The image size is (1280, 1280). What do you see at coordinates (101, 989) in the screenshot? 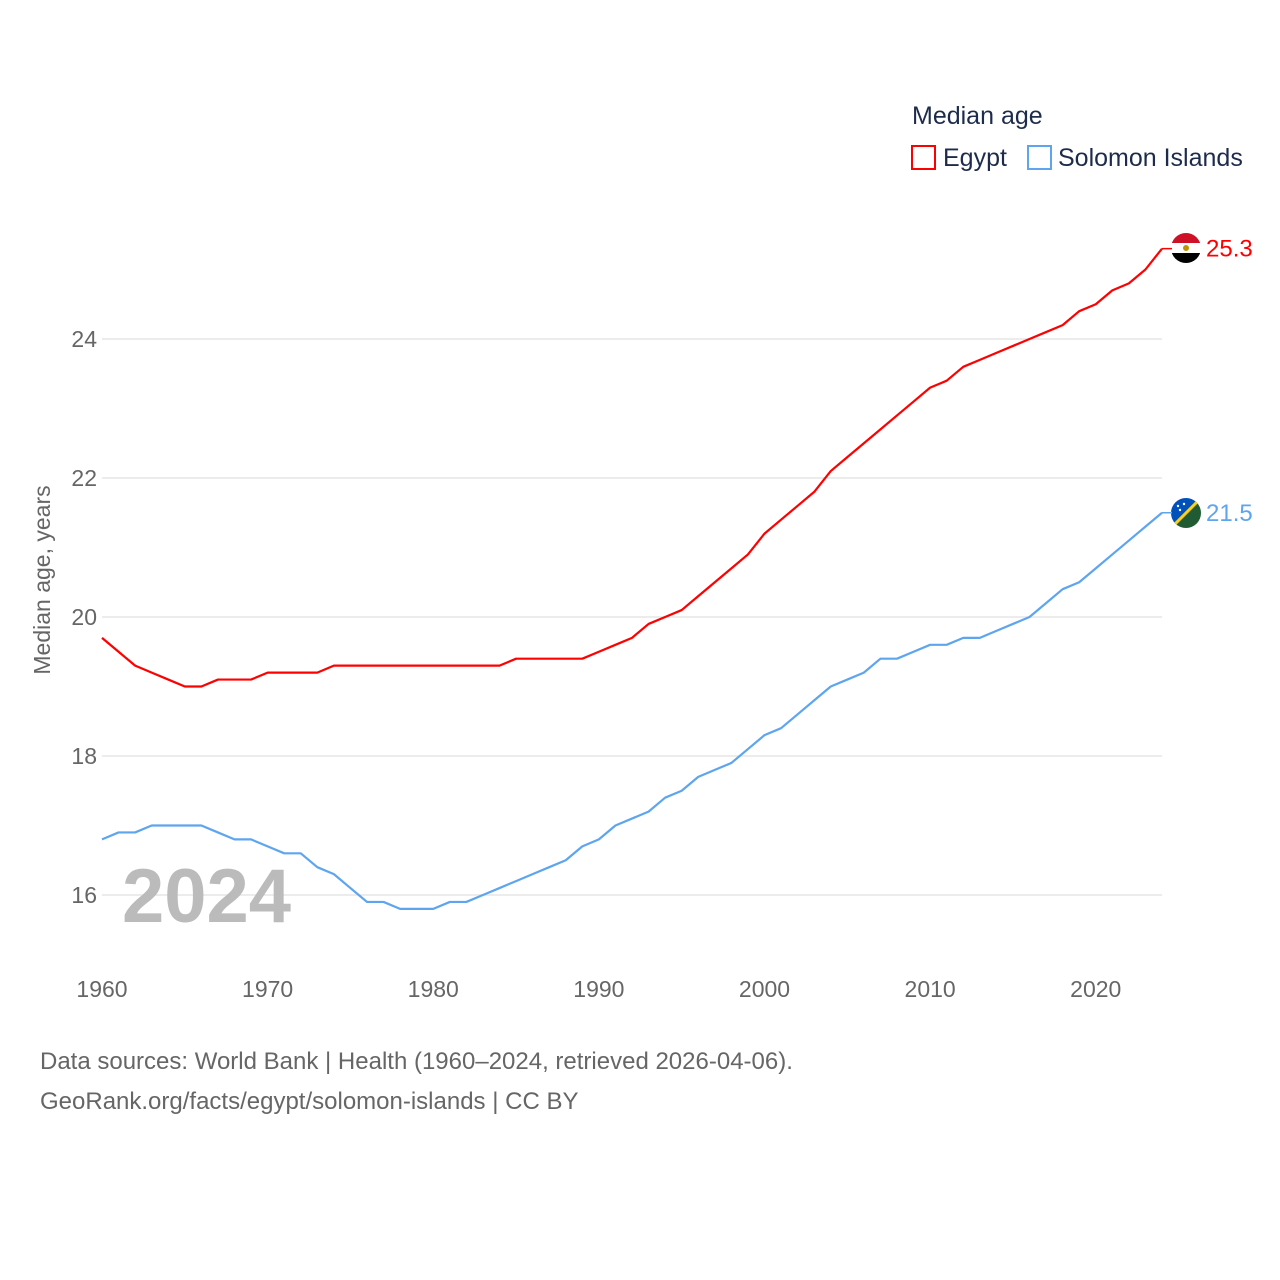
I see `x-tick-label: 1960` at bounding box center [101, 989].